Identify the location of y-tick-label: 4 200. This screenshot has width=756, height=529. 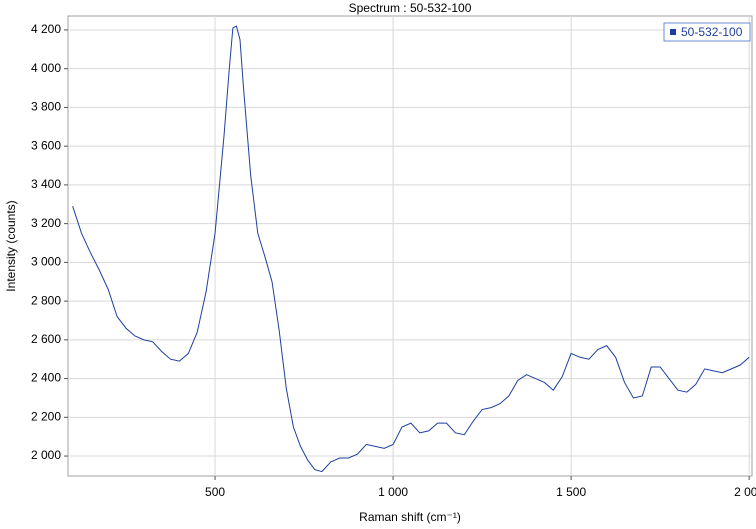
(46, 29).